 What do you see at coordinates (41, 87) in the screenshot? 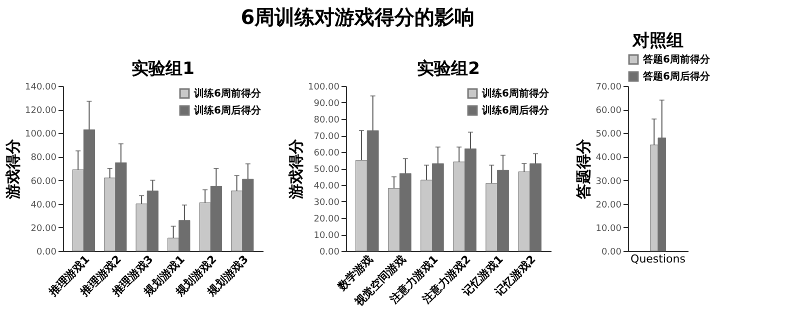
I see `y-tick-label: 140.00` at bounding box center [41, 87].